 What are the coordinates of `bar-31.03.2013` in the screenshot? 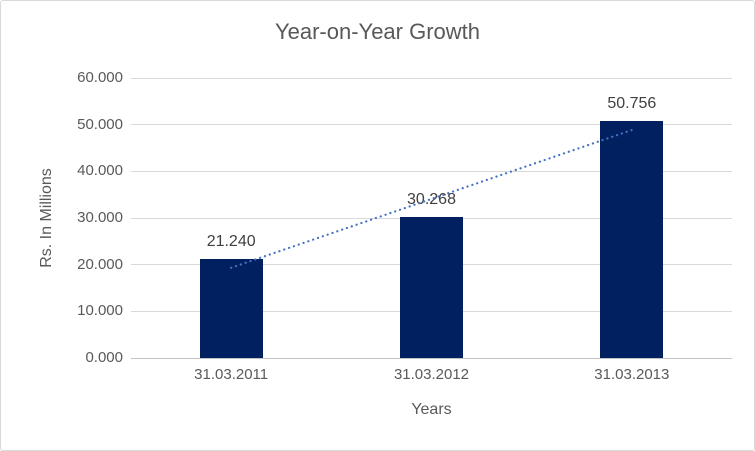 It's located at (632, 239).